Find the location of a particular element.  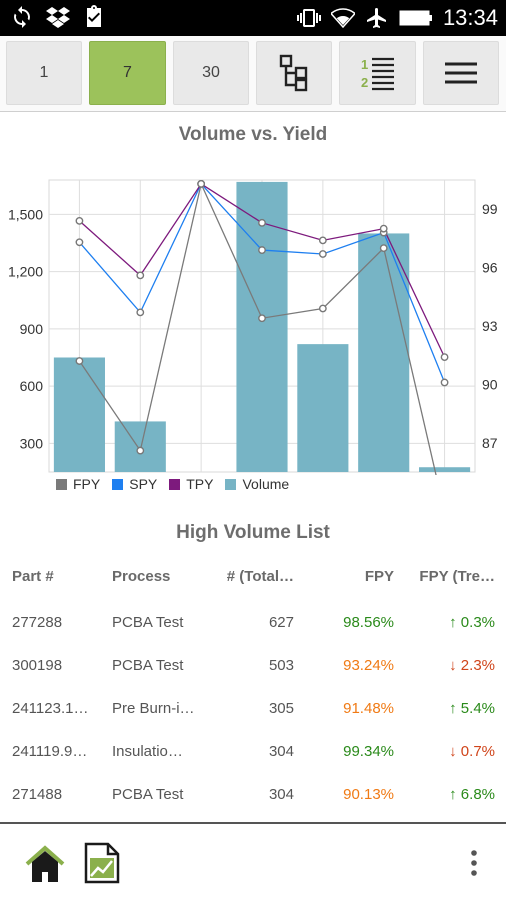

table-row: 271488 PCBA Test 304 90.13% ↑ 6.8% is located at coordinates (253, 795).